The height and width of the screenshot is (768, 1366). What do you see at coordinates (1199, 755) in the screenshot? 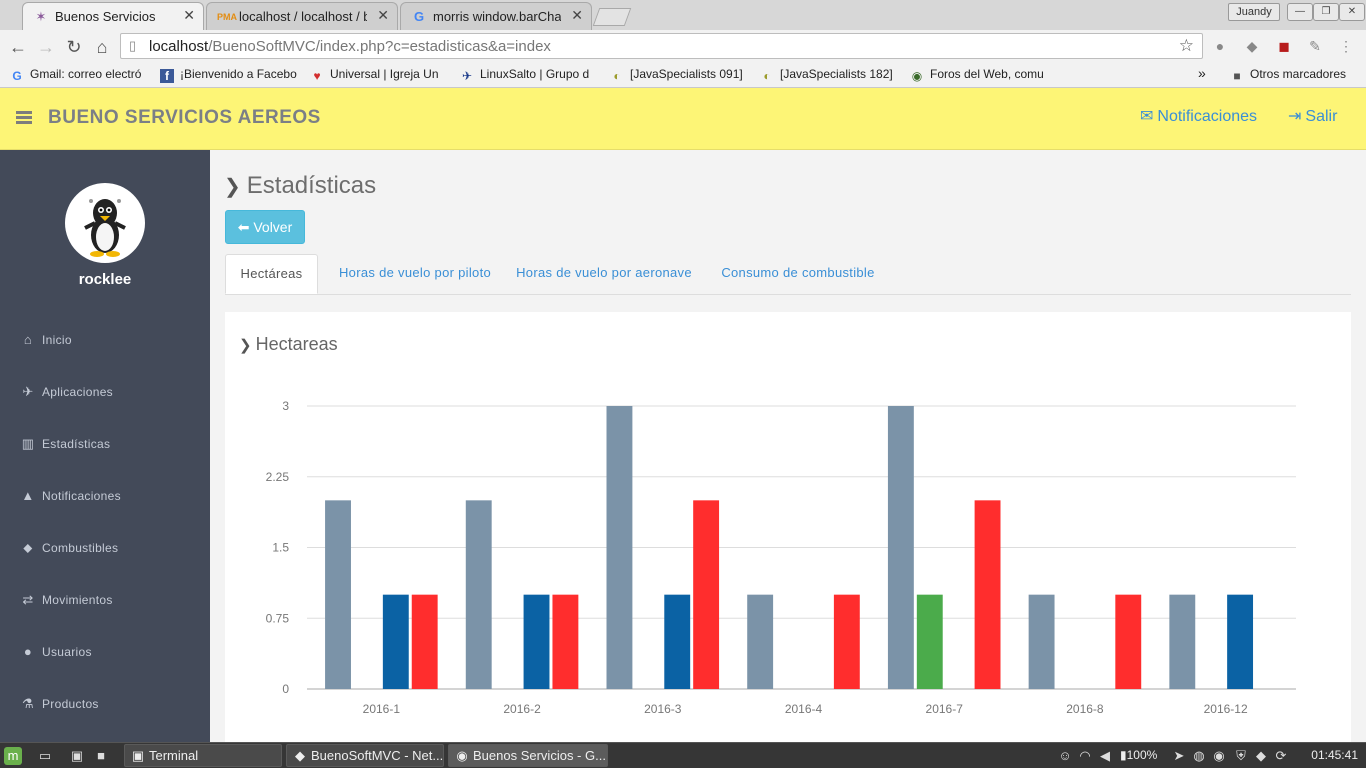
I see `chat-icon: ◍` at bounding box center [1199, 755].